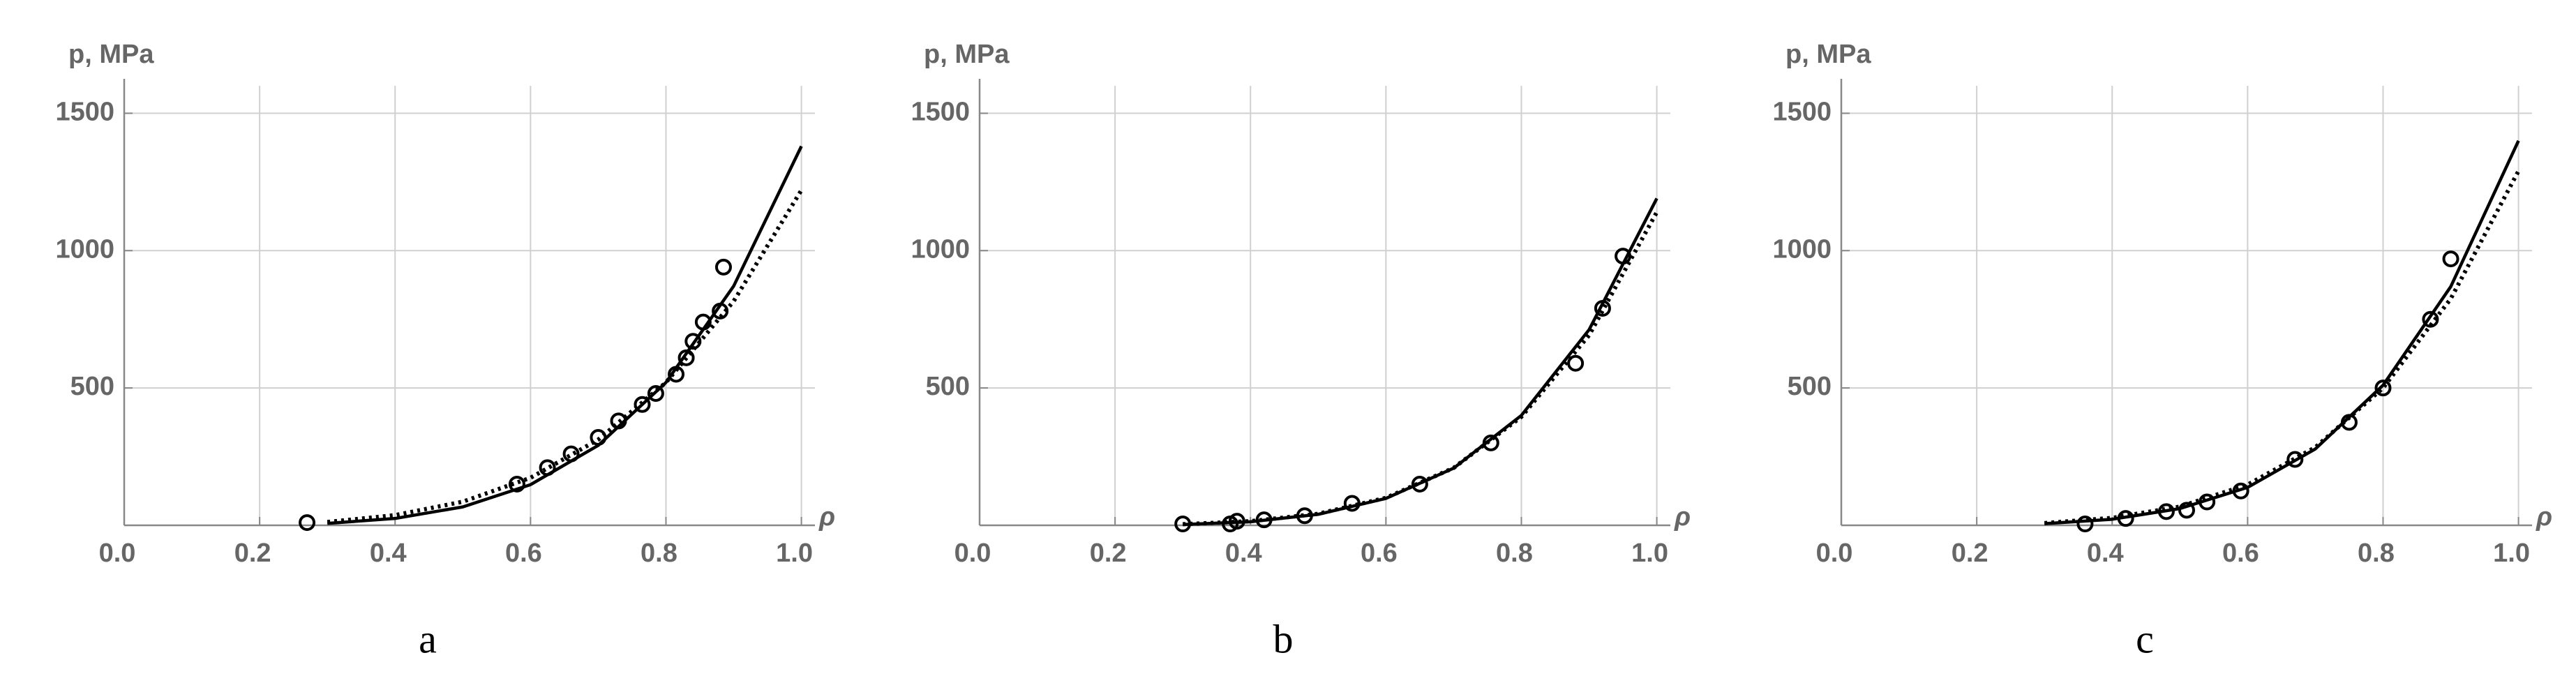  Describe the element at coordinates (2145, 638) in the screenshot. I see `caption: c` at that location.